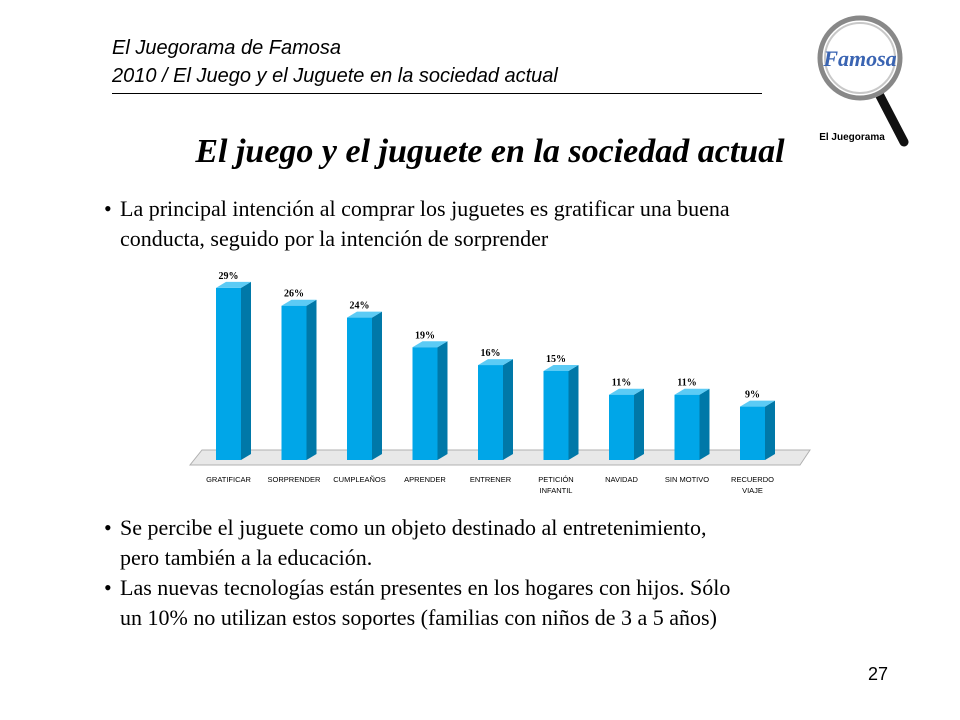 The height and width of the screenshot is (720, 960). Describe the element at coordinates (752, 479) in the screenshot. I see `category-label: RECUERDO` at that location.